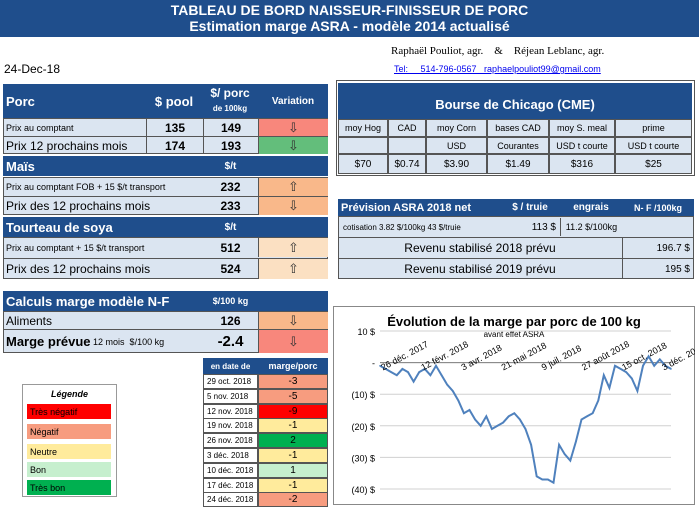 This screenshot has width=699, height=509. What do you see at coordinates (406, 207) in the screenshot?
I see `asra-header: Prévision ASRA 2018 net` at bounding box center [406, 207].